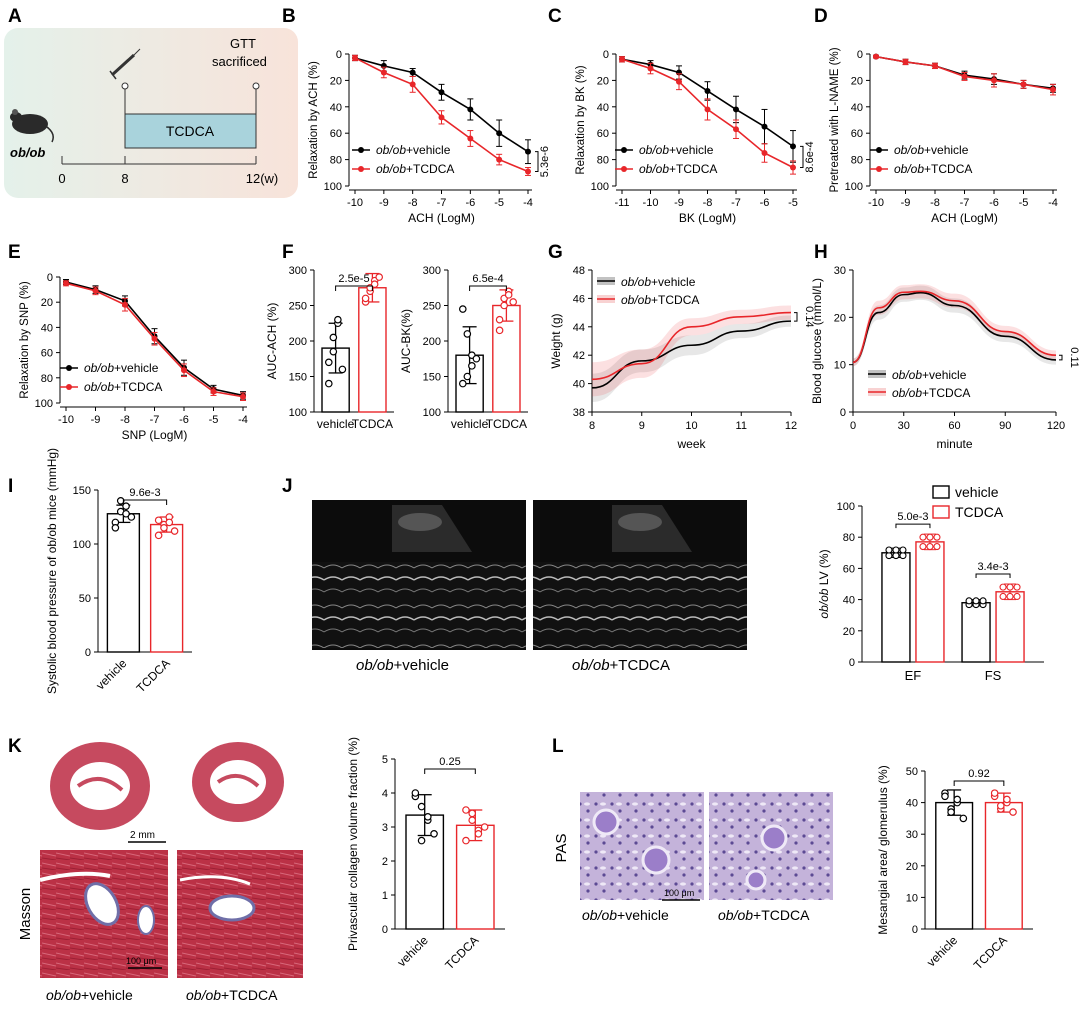 This screenshot has height=1022, width=1080. I want to click on series-line, so click(954, 327).